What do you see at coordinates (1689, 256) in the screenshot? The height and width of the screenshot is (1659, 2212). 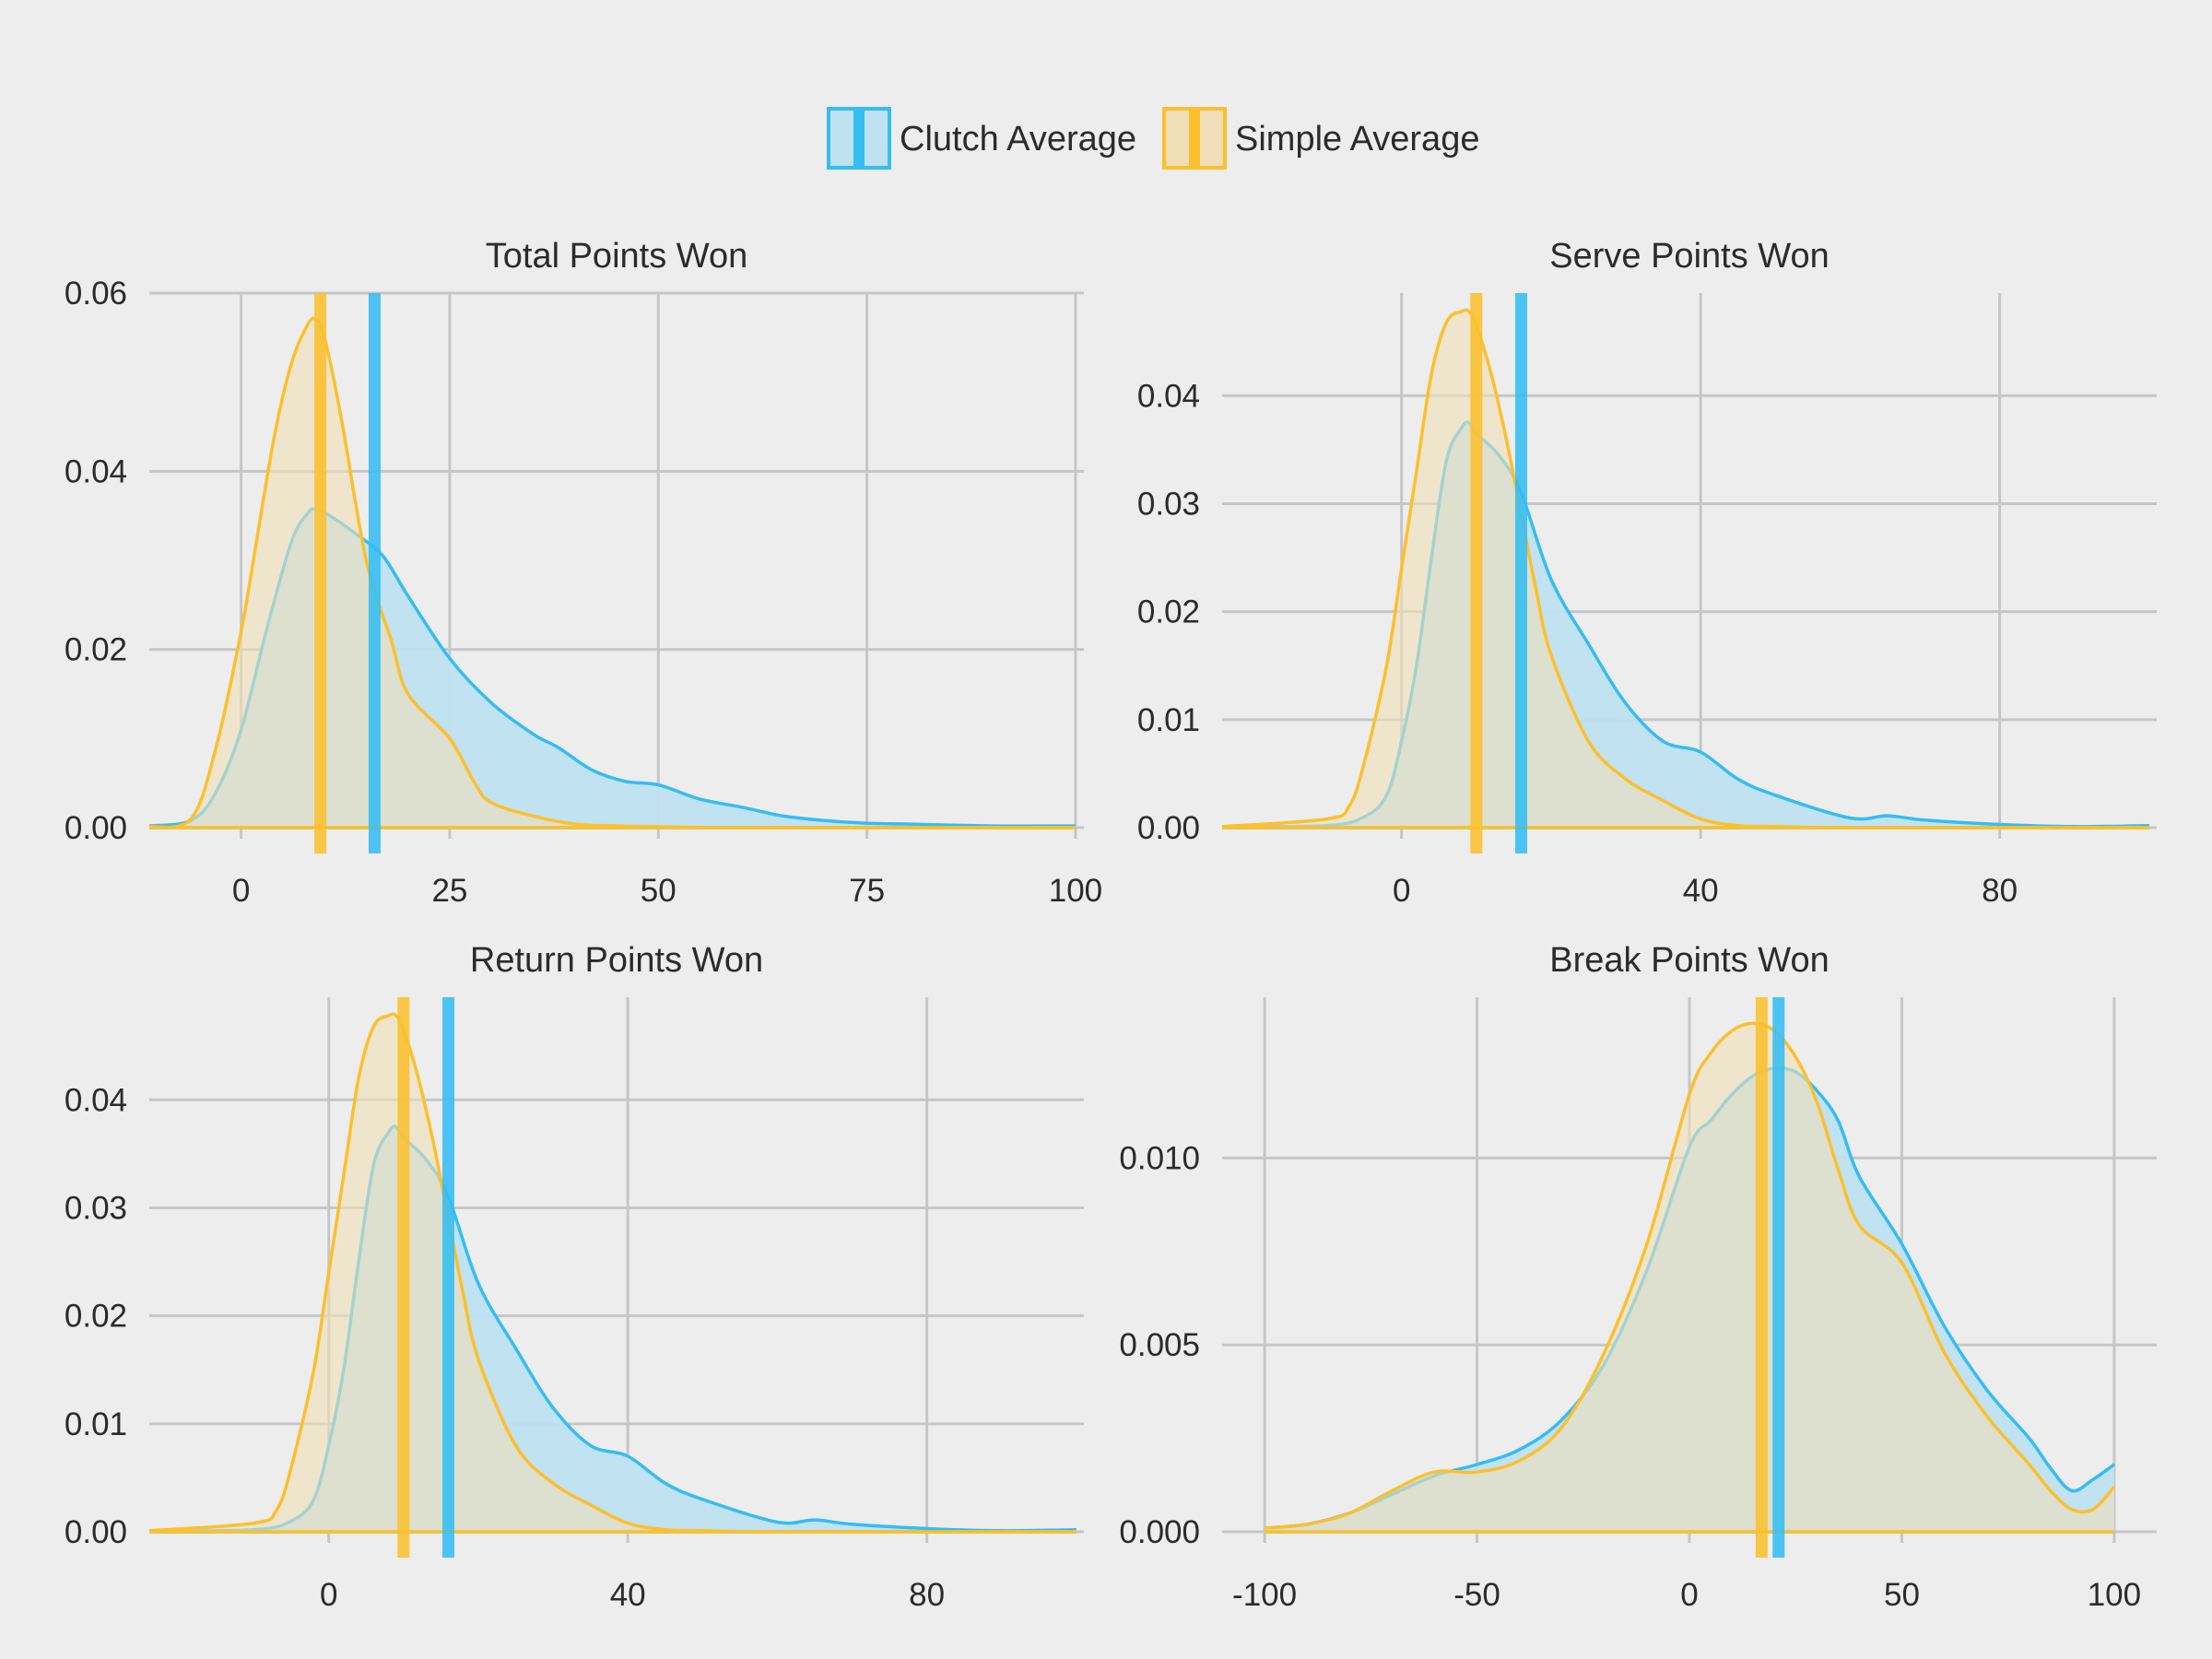 I see `panel-title-serve-points-won: Serve Points Won` at bounding box center [1689, 256].